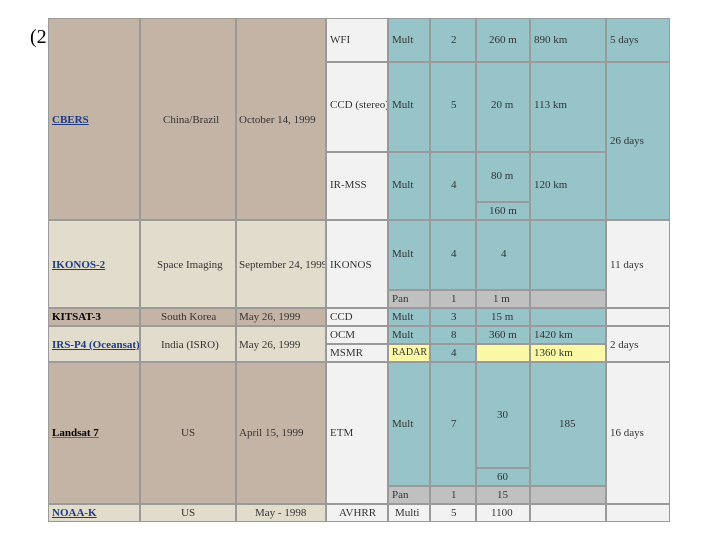 Image resolution: width=720 pixels, height=540 pixels. I want to click on cbers-name-cell: CBERS, so click(94, 119).